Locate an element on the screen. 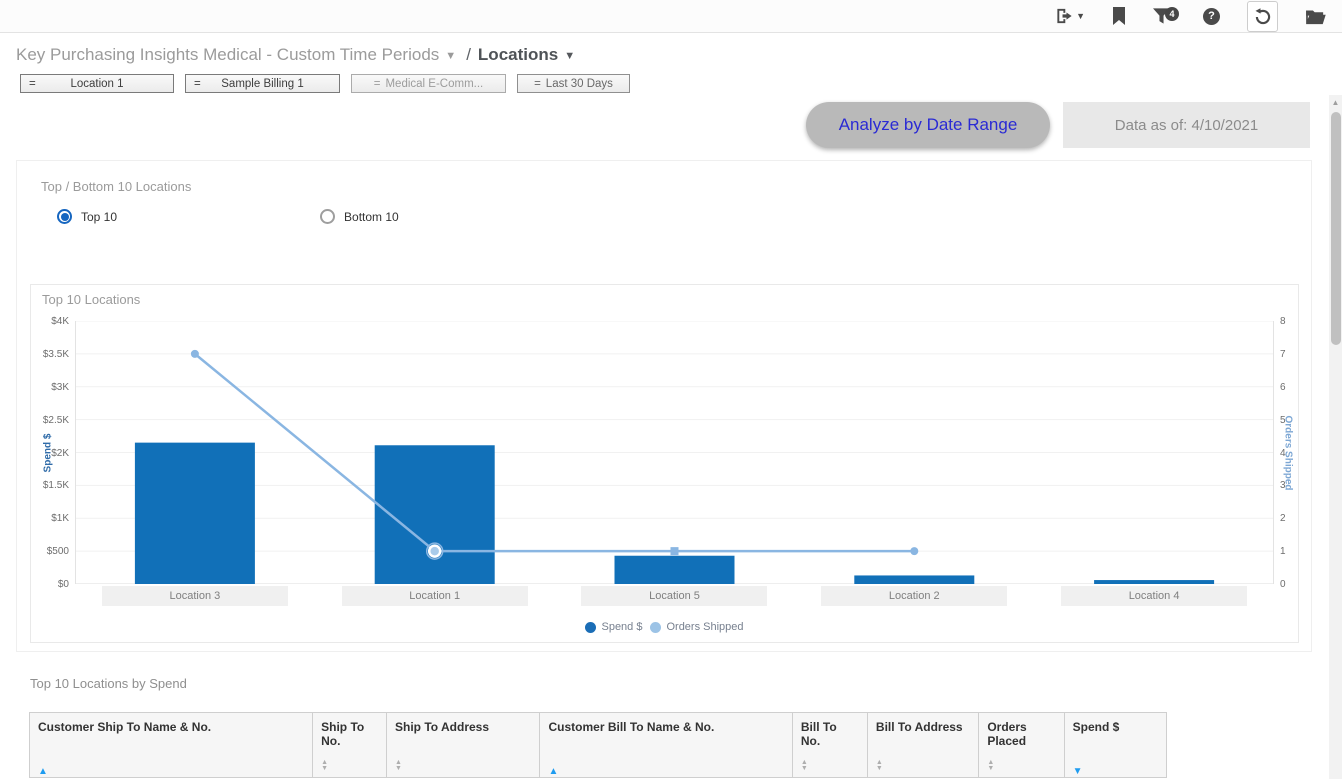  chart-legend: Spend $ Orders Shipped is located at coordinates (664, 627).